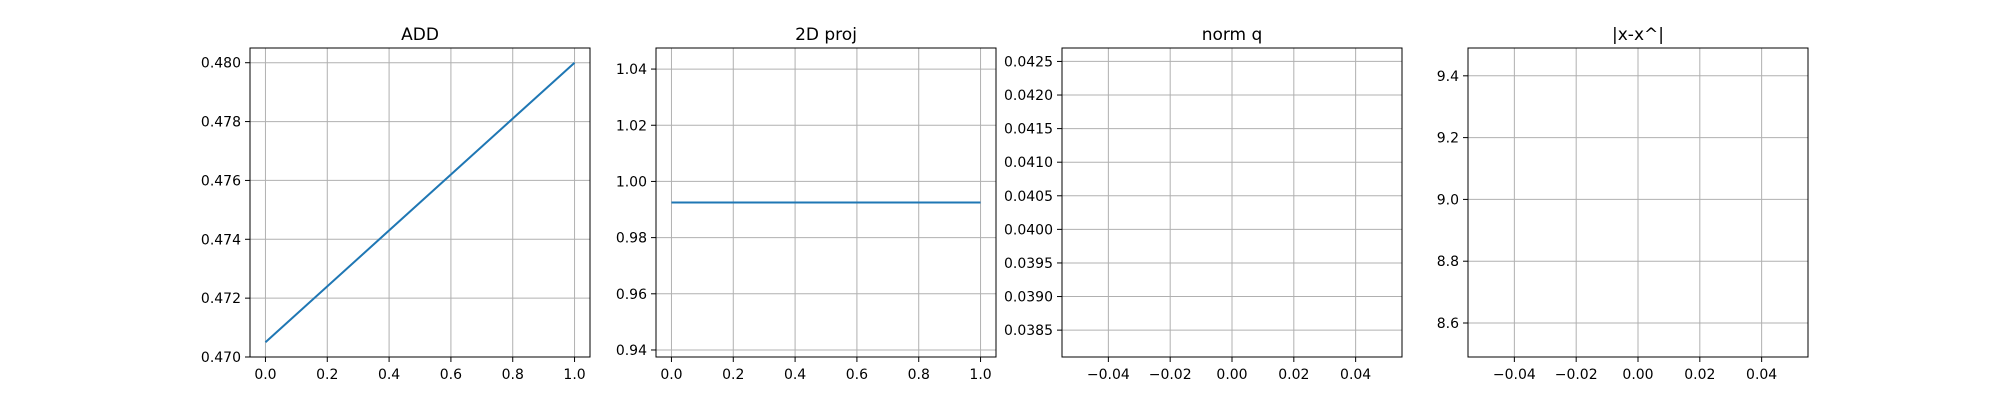 The width and height of the screenshot is (2000, 400). Describe the element at coordinates (1232, 35) in the screenshot. I see `plot-title: norm q` at that location.